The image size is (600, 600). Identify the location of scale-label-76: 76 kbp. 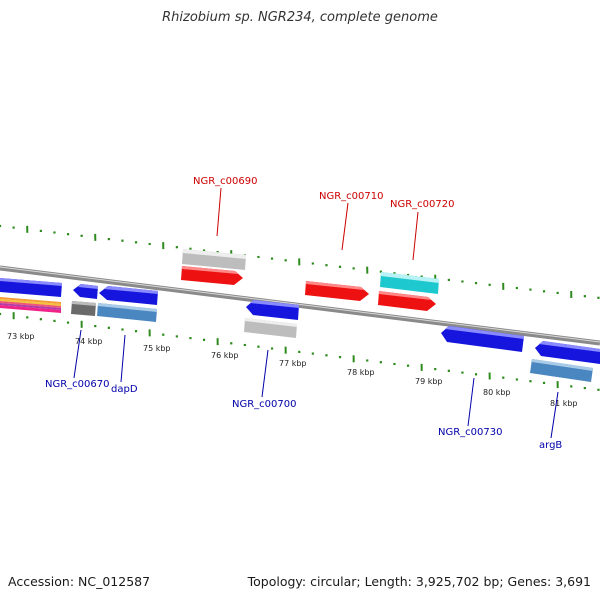
(225, 355).